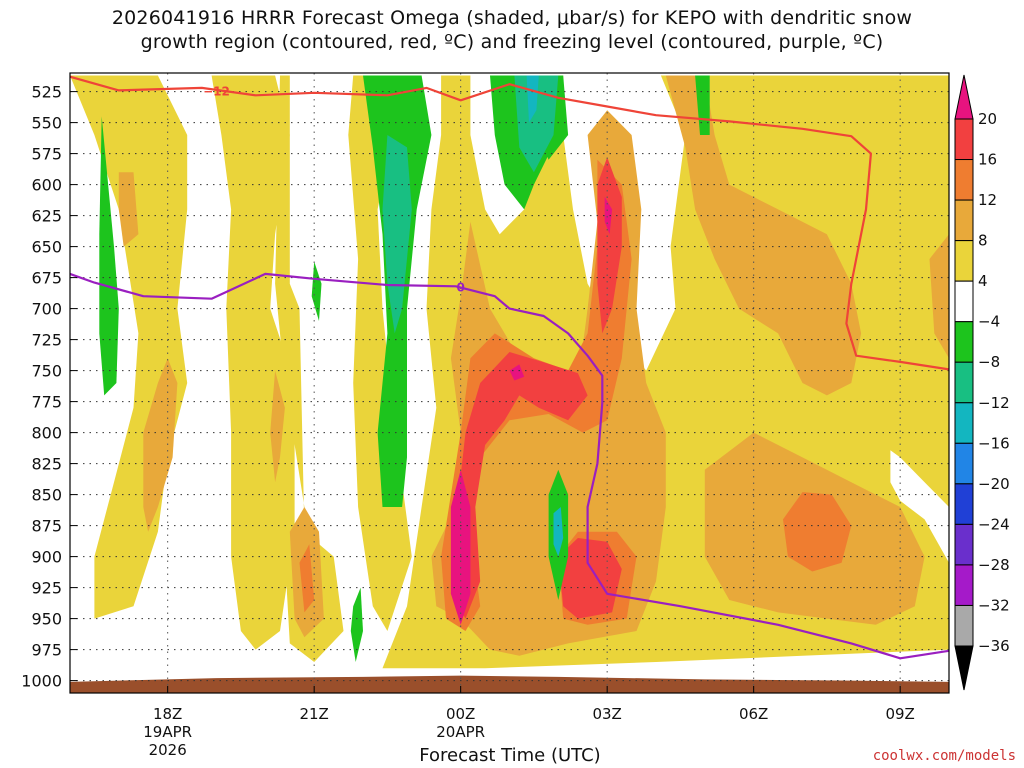 This screenshot has height=768, width=1024. I want to click on y-tick-label-8: 725, so click(46, 340).